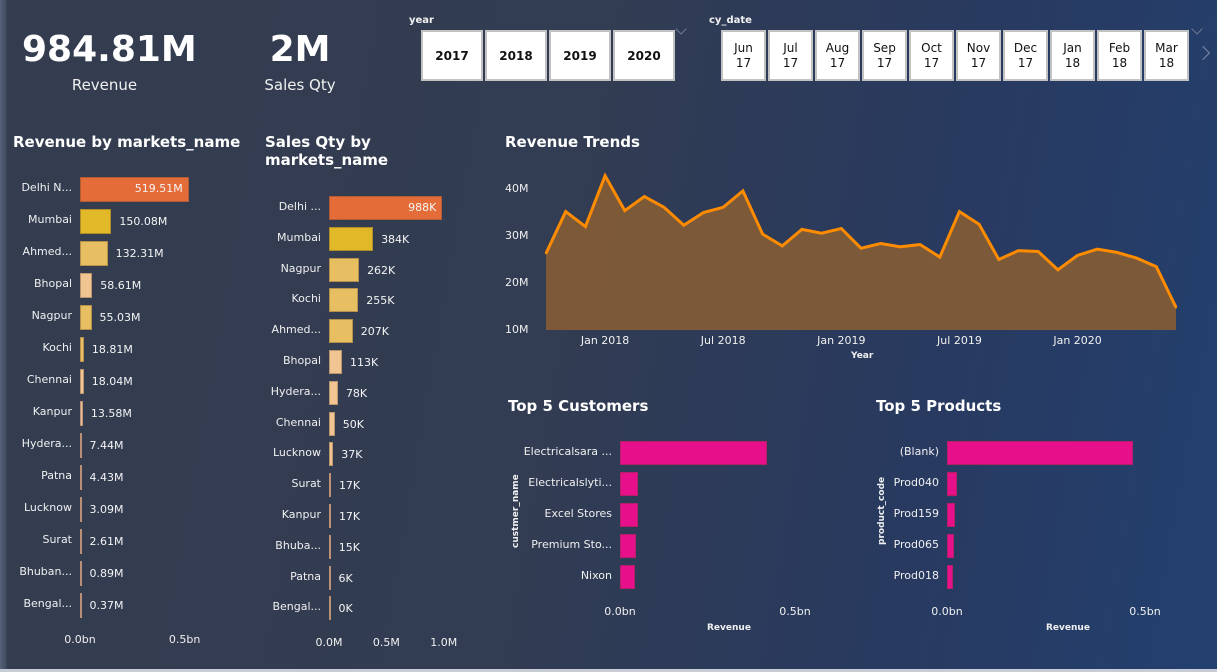 This screenshot has height=672, width=1217. I want to click on sales-qty-kpi-value: 2M, so click(300, 49).